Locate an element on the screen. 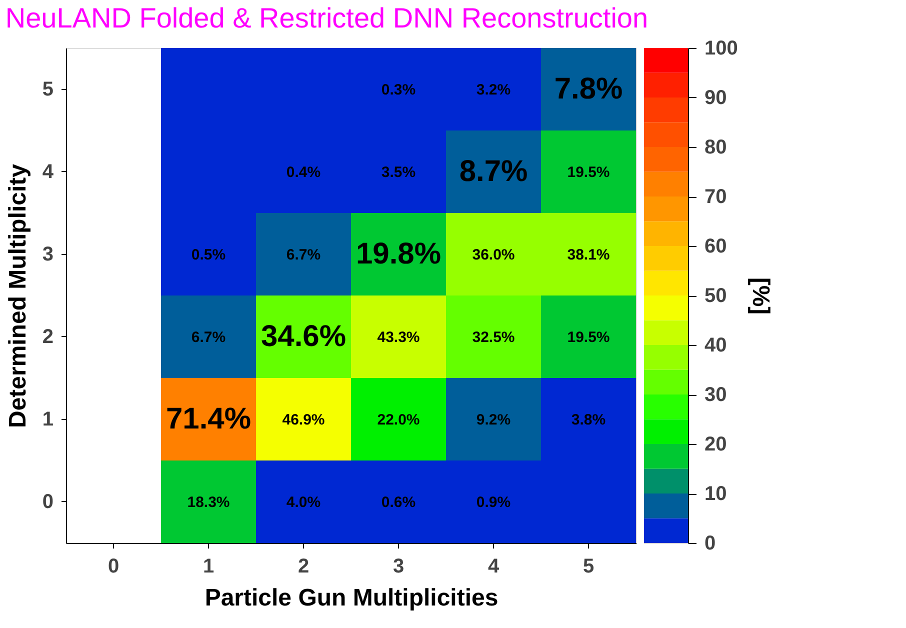 This screenshot has width=906, height=628. color-bar-label: 100 is located at coordinates (721, 49).